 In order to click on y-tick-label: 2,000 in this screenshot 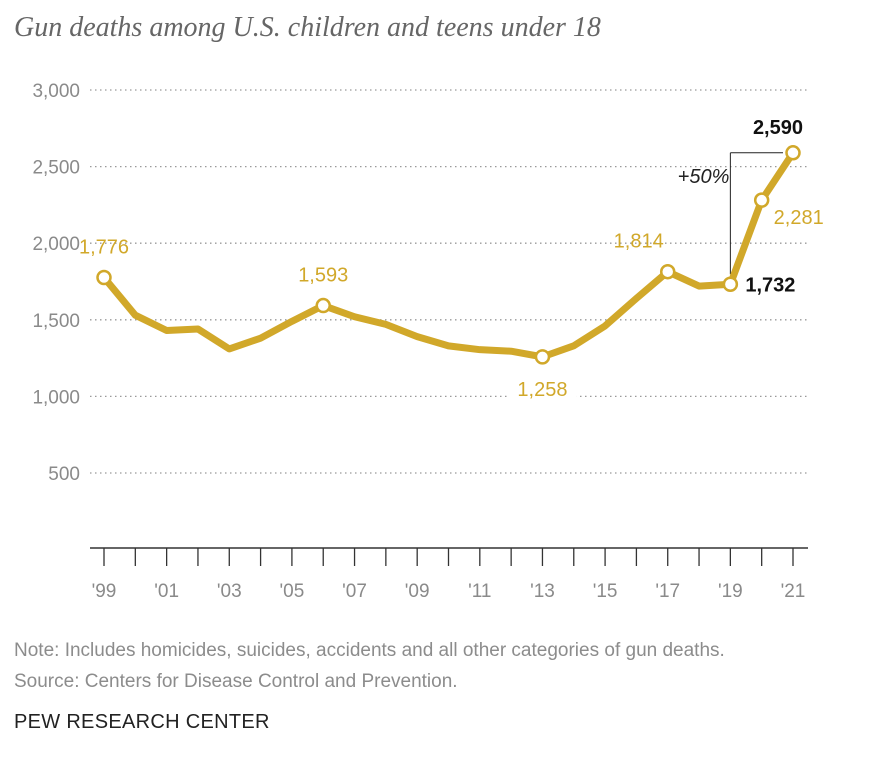, I will do `click(56, 244)`.